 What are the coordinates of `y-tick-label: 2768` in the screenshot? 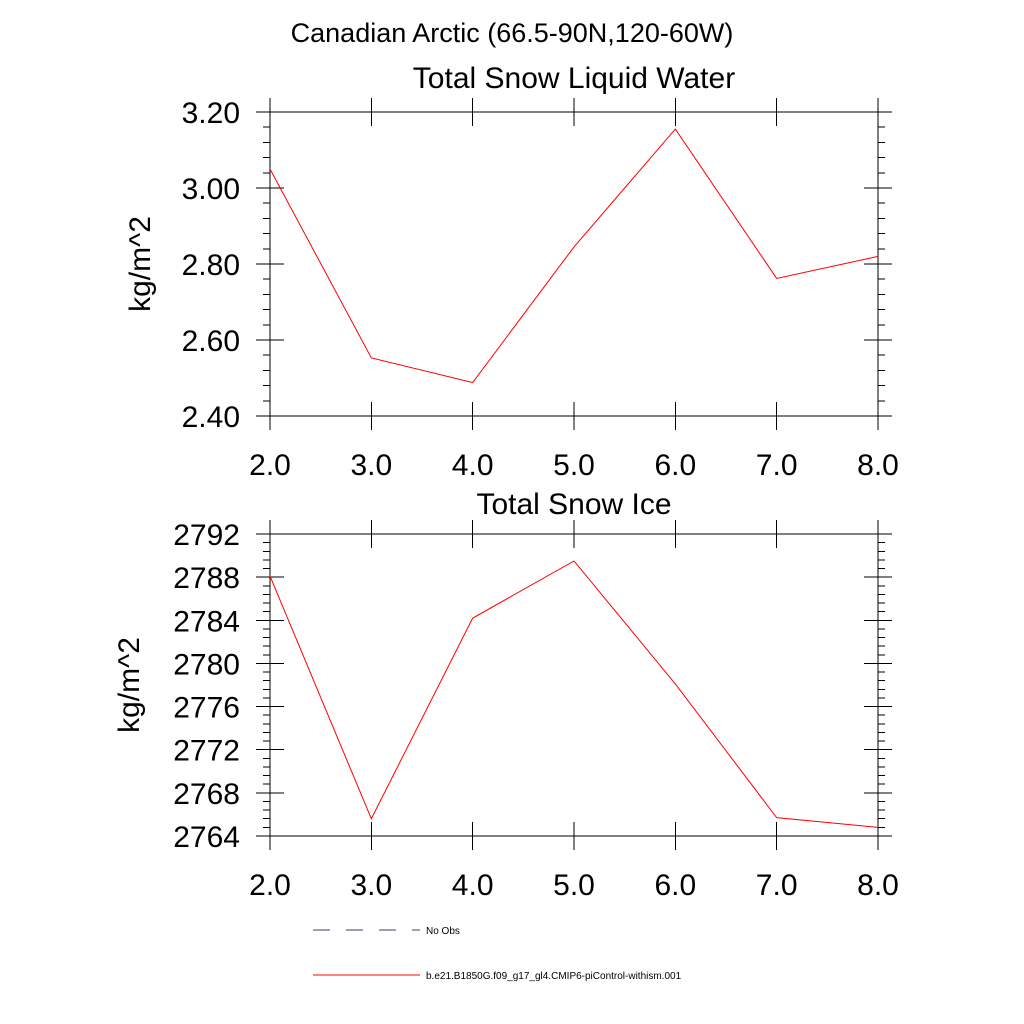 It's located at (206, 794).